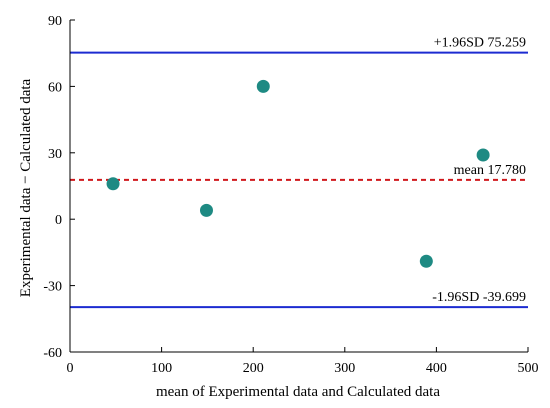 This screenshot has width=550, height=408. What do you see at coordinates (344, 368) in the screenshot?
I see `x-tick-label-3: 300` at bounding box center [344, 368].